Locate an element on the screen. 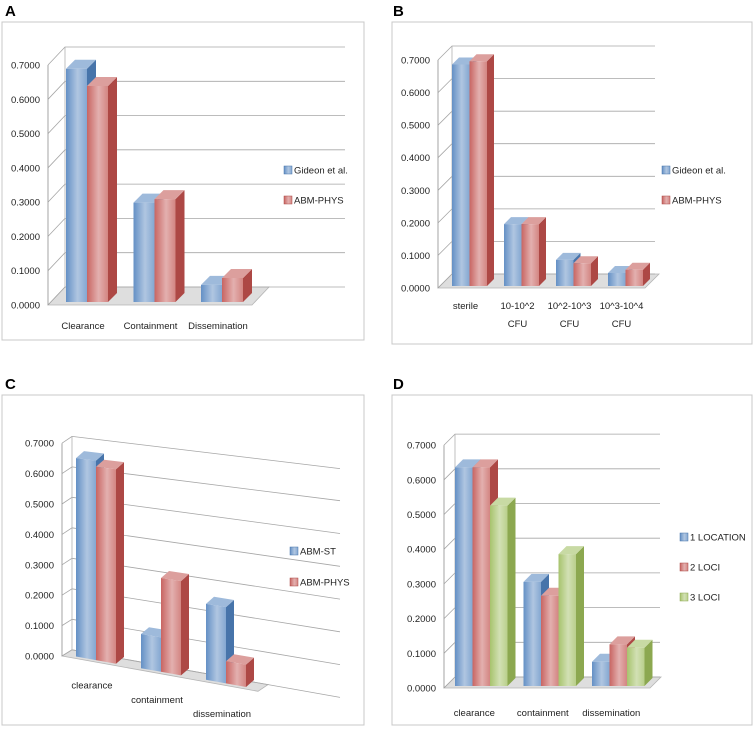 The height and width of the screenshot is (733, 756). x-category-label-line: sterile is located at coordinates (465, 306).